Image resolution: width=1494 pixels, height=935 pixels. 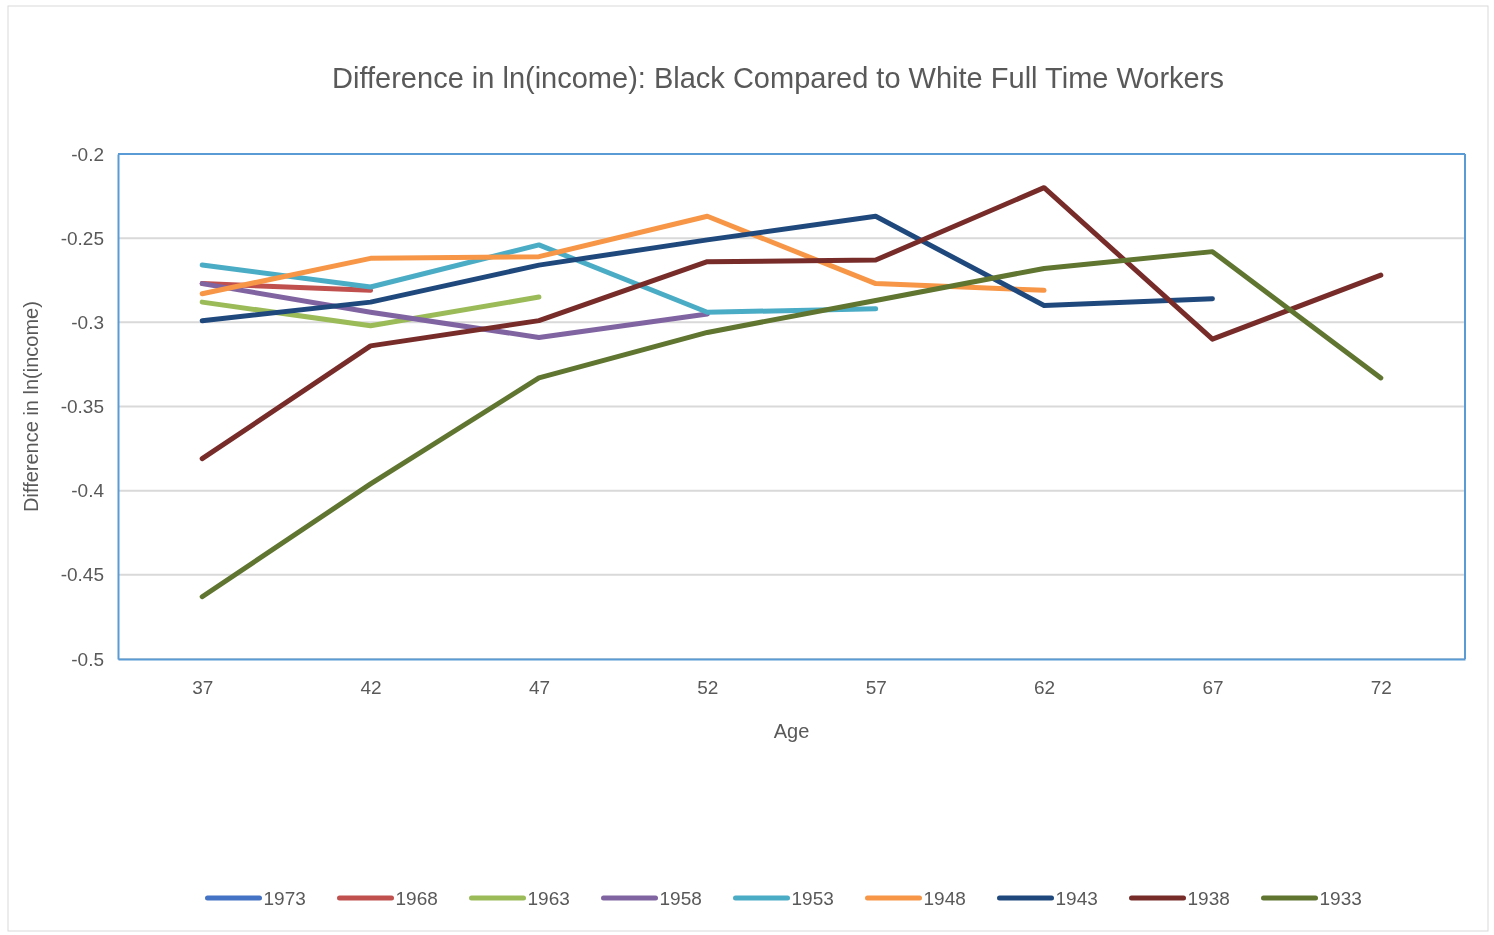 I want to click on y-tick-label: -0.4, so click(x=88, y=491).